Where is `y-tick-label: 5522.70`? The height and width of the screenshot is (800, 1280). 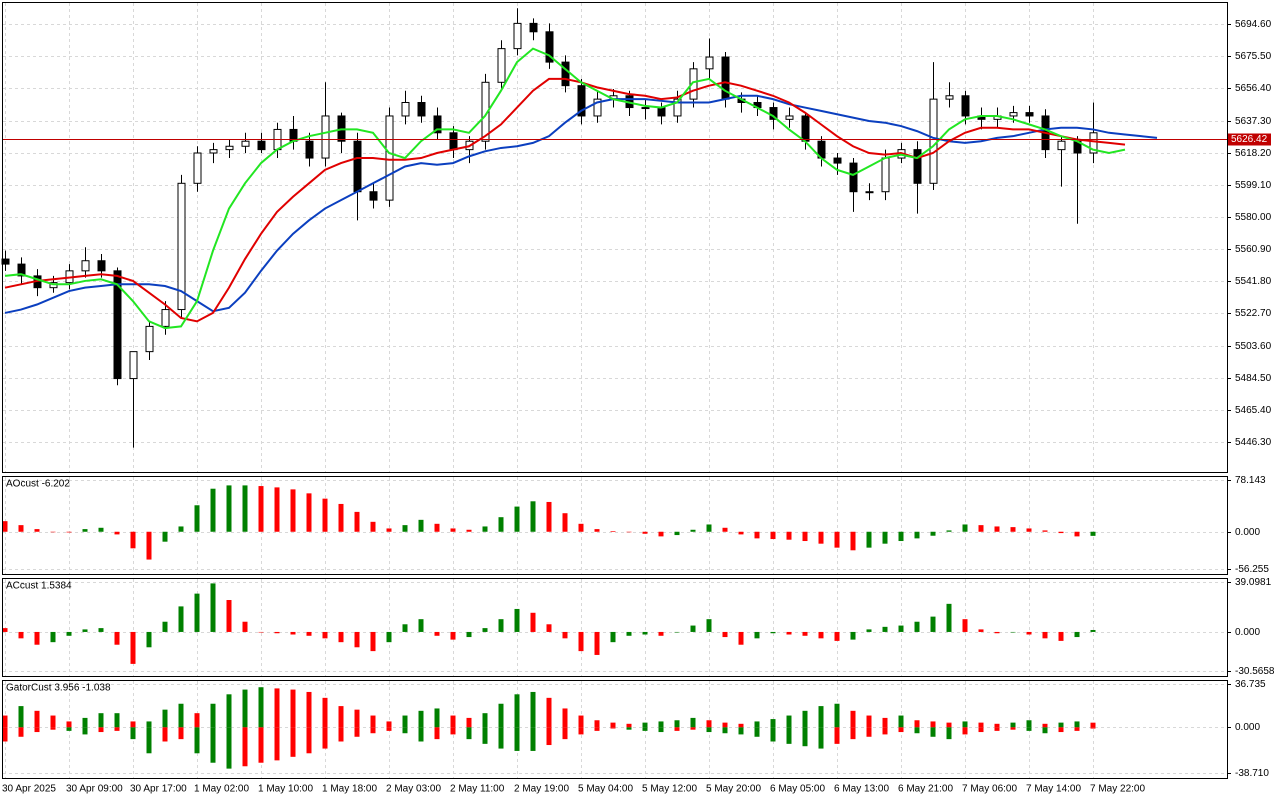 y-tick-label: 5522.70 is located at coordinates (1253, 313).